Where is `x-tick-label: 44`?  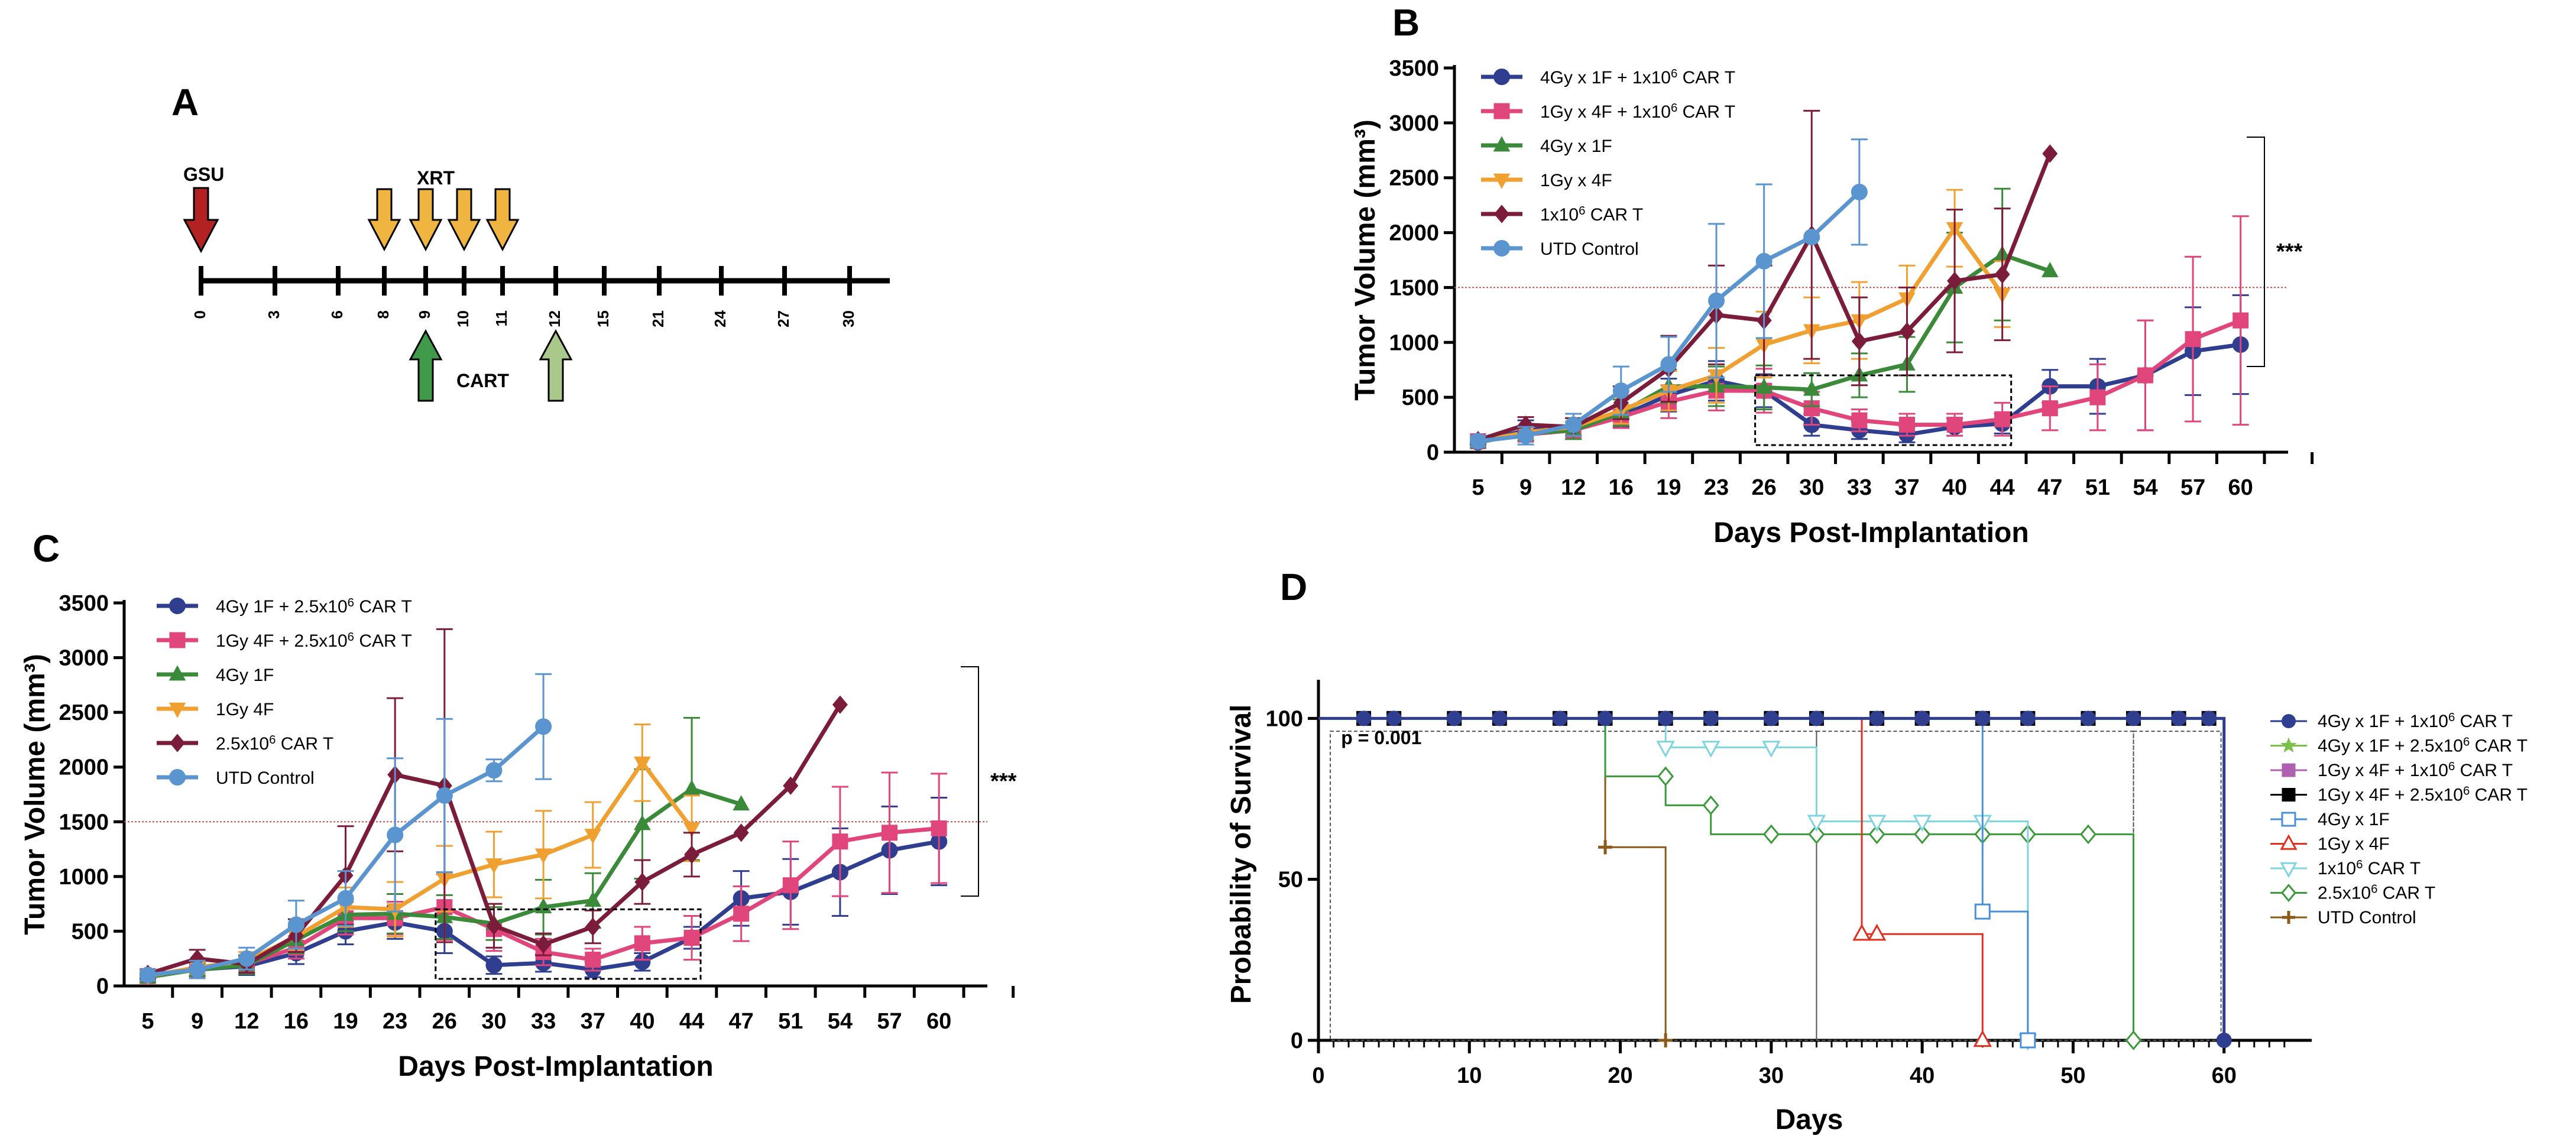
x-tick-label: 44 is located at coordinates (2002, 488).